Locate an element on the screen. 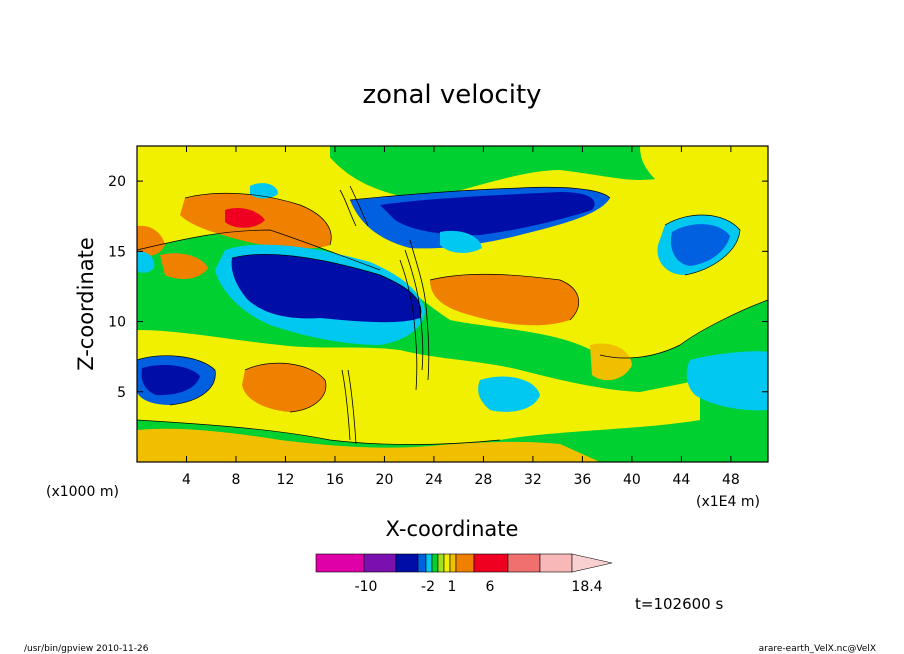 The width and height of the screenshot is (904, 654). x-tick-label: 36 is located at coordinates (582, 480).